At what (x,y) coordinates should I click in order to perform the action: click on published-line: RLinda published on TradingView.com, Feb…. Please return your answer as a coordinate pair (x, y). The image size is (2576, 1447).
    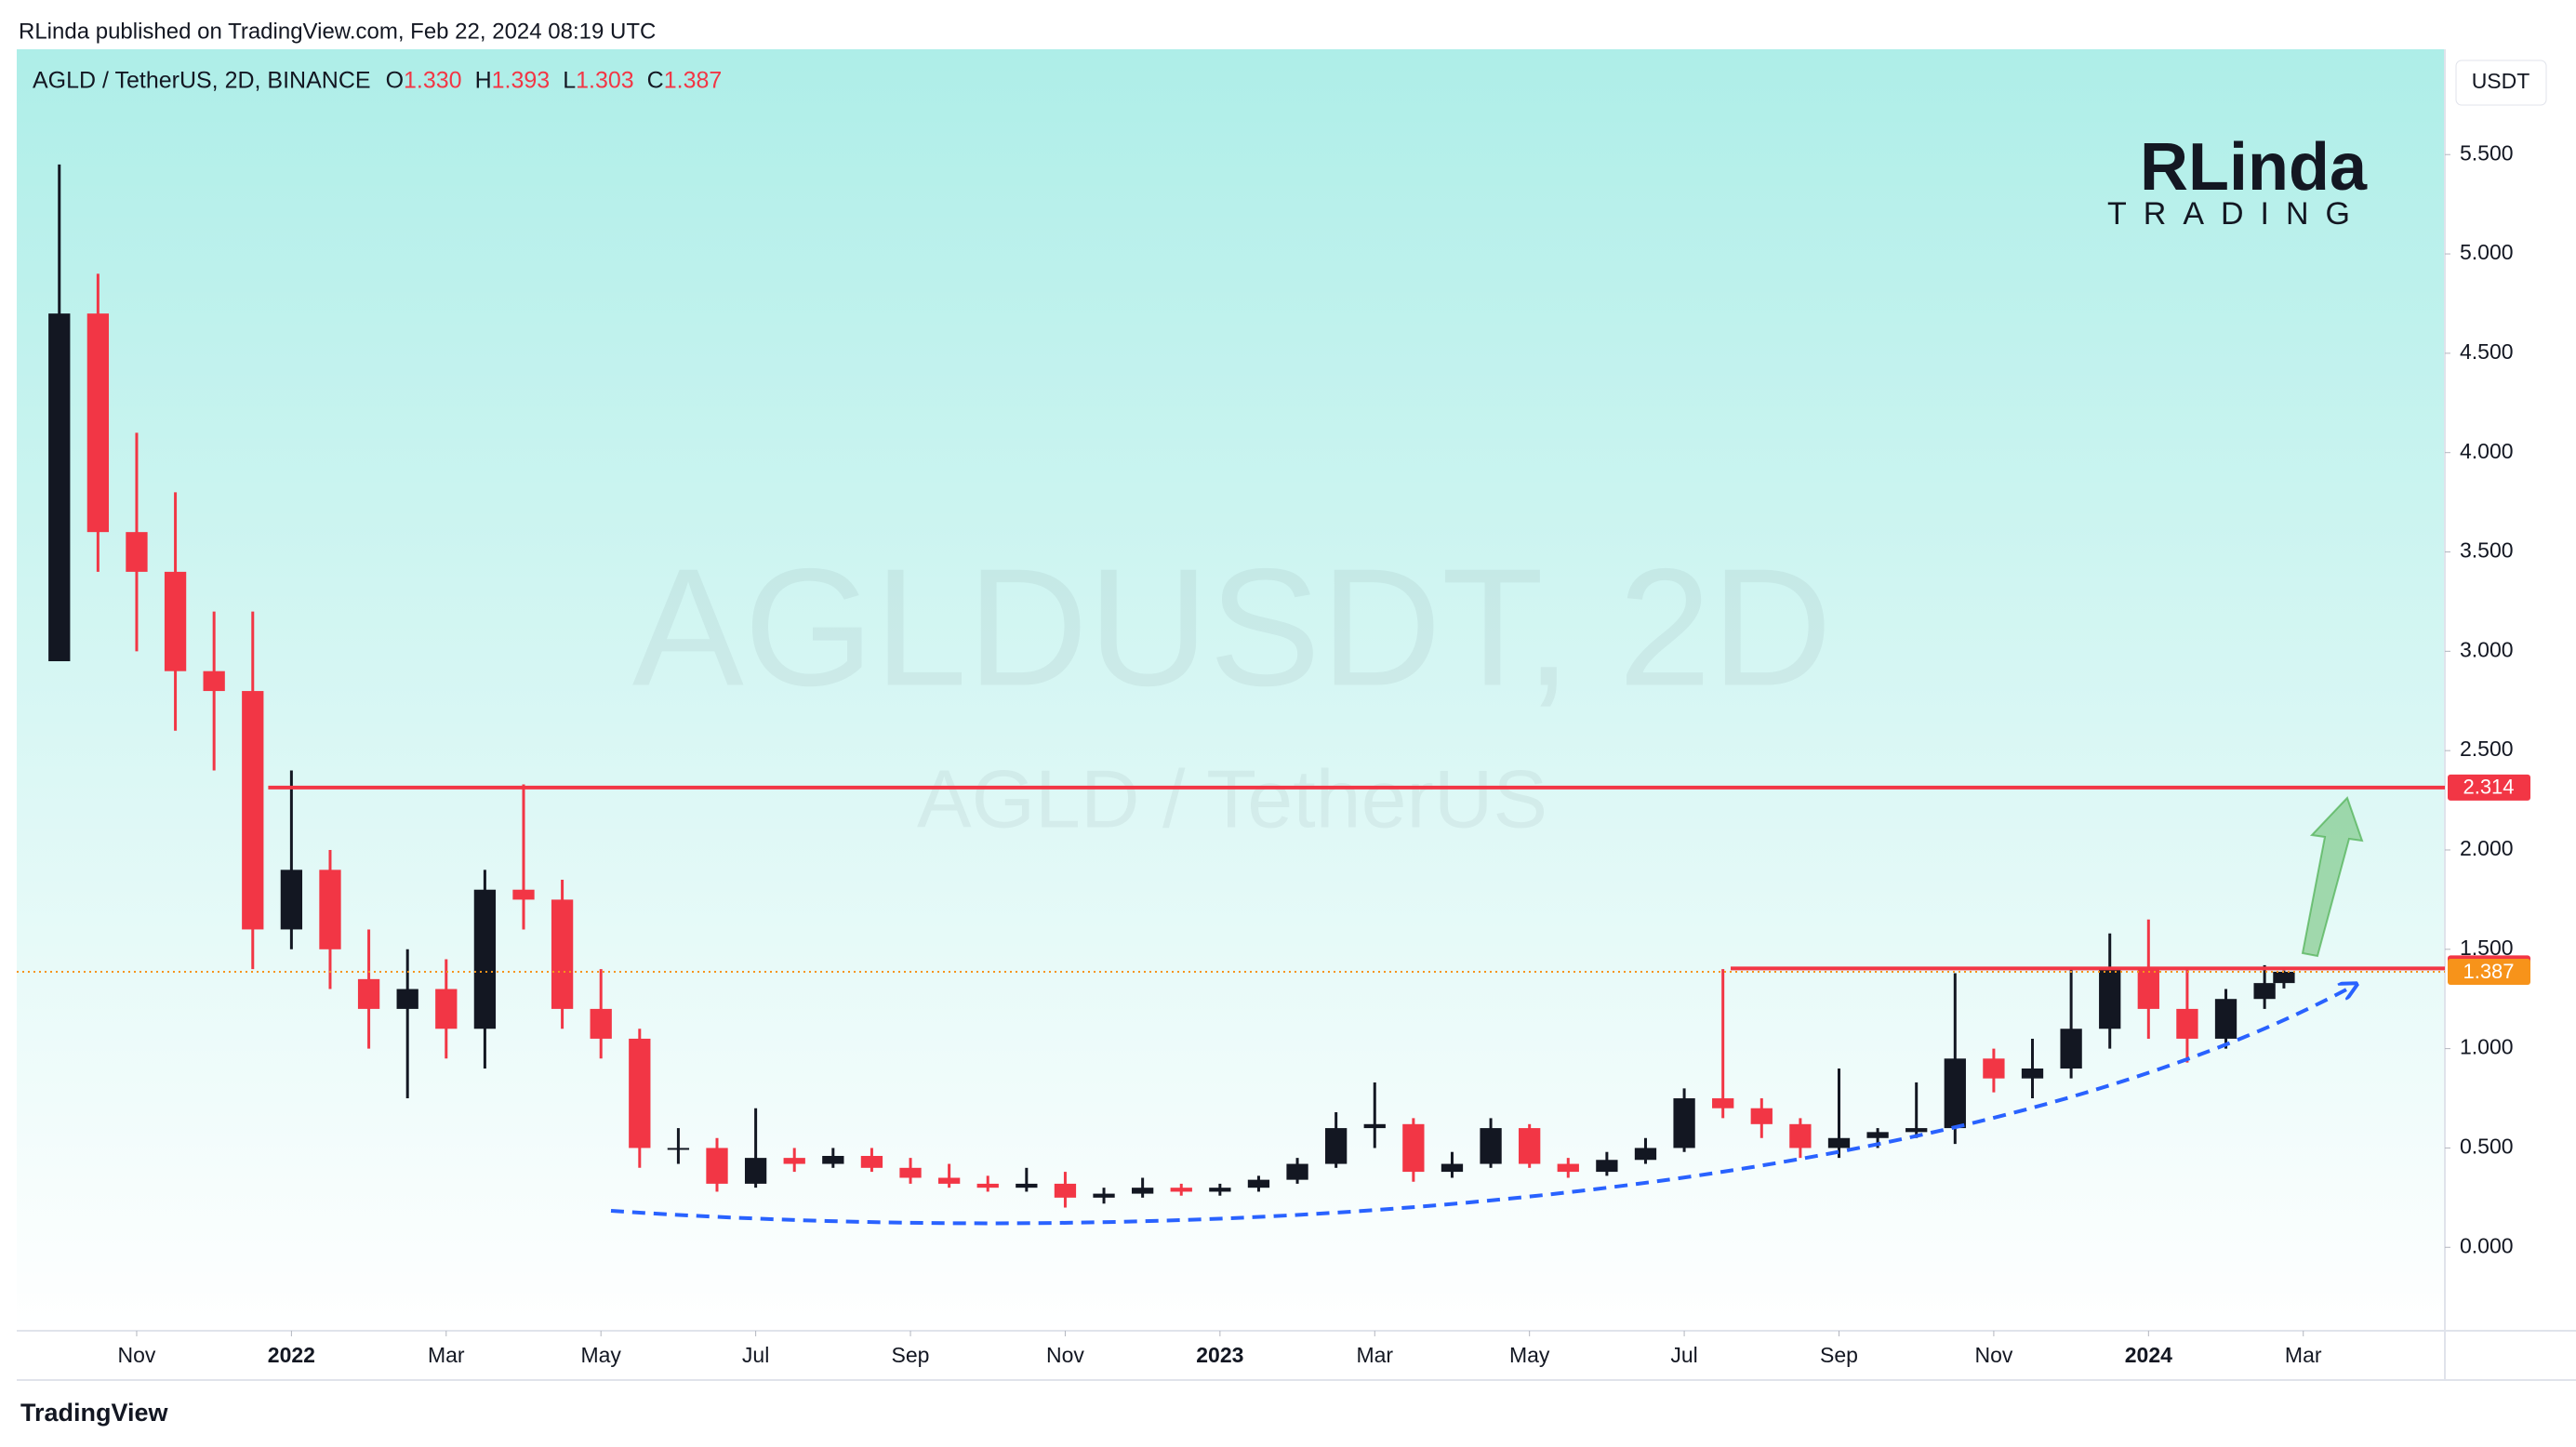
    Looking at the image, I should click on (337, 32).